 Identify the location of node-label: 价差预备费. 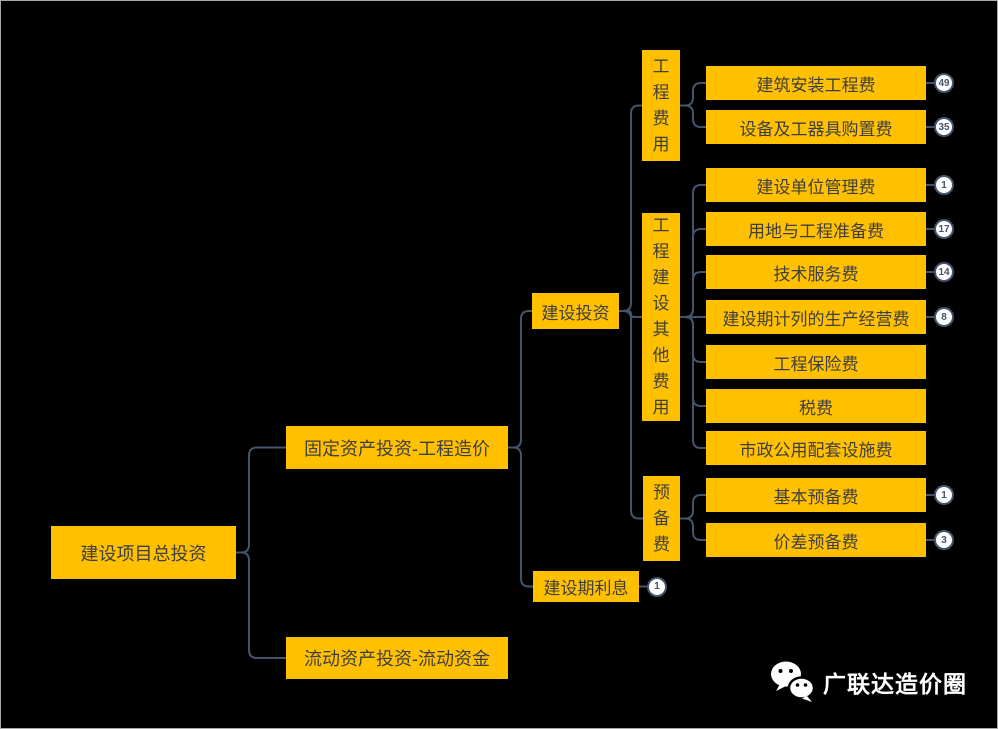
(816, 542).